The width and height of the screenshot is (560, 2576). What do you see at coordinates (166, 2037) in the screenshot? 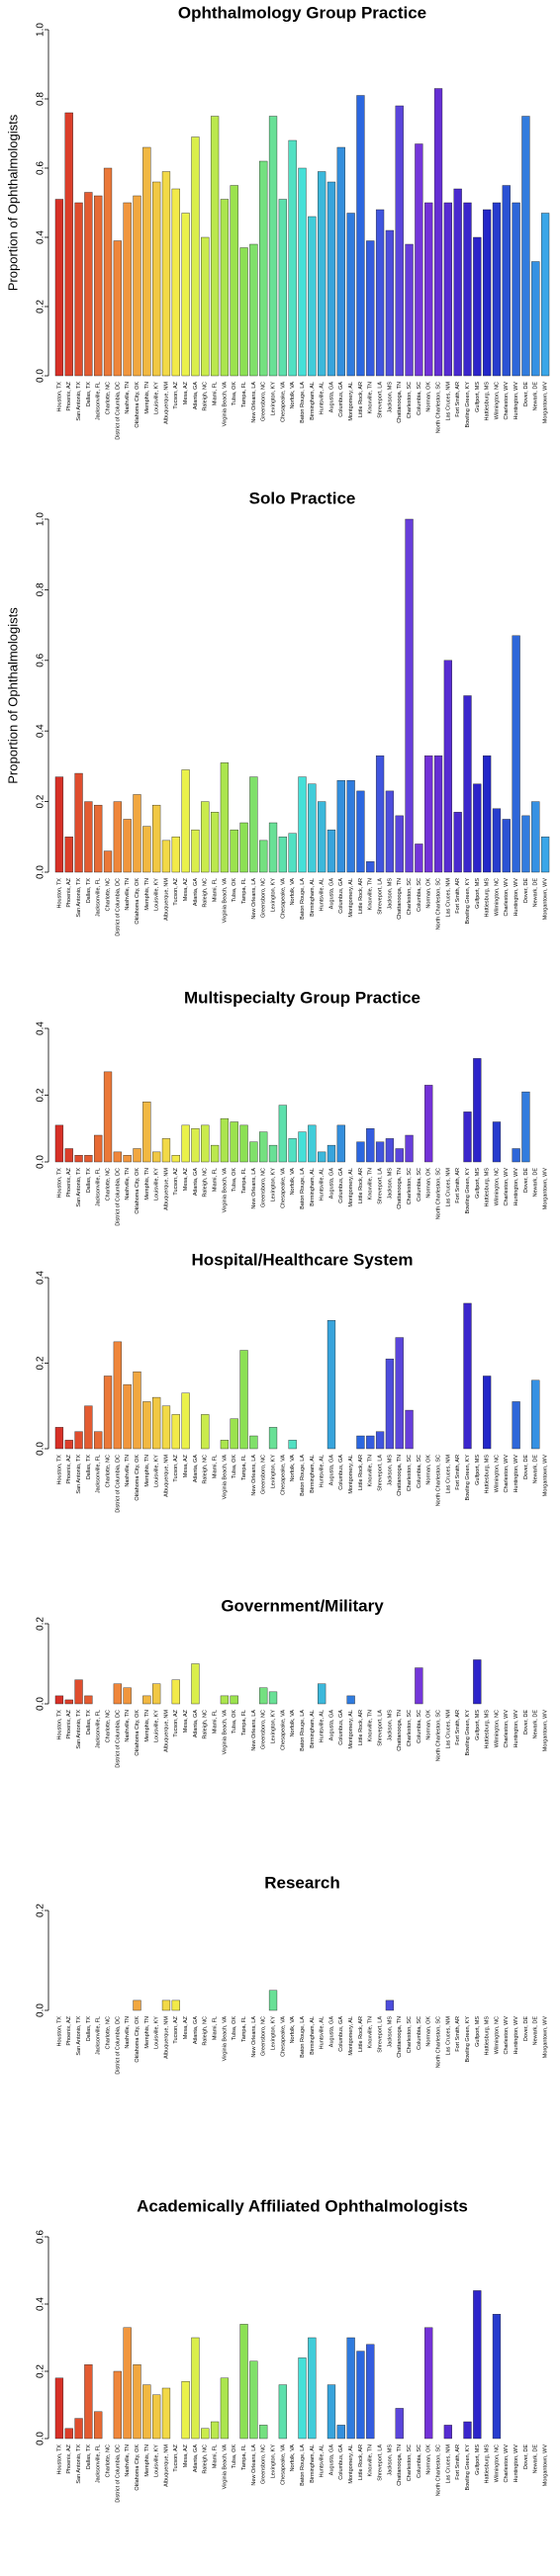
I see `x-tick-label: Albuquerque, NM` at bounding box center [166, 2037].